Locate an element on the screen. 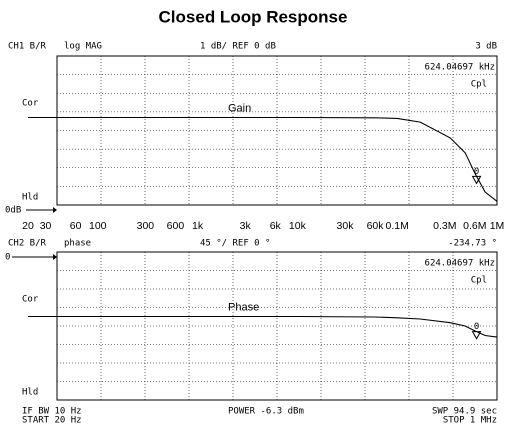 This screenshot has height=433, width=506. footer-text: POWER -6.3 dBm is located at coordinates (266, 412).